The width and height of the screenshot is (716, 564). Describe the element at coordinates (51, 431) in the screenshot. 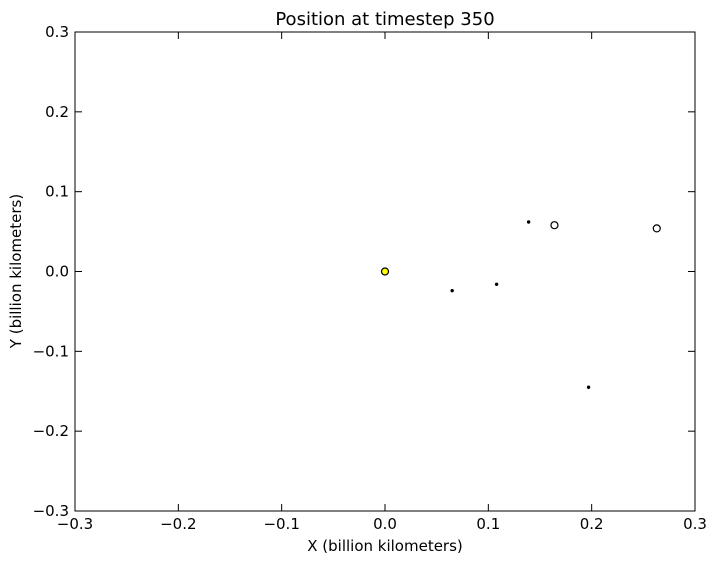

I see `y-tick-label: −0.2` at that location.